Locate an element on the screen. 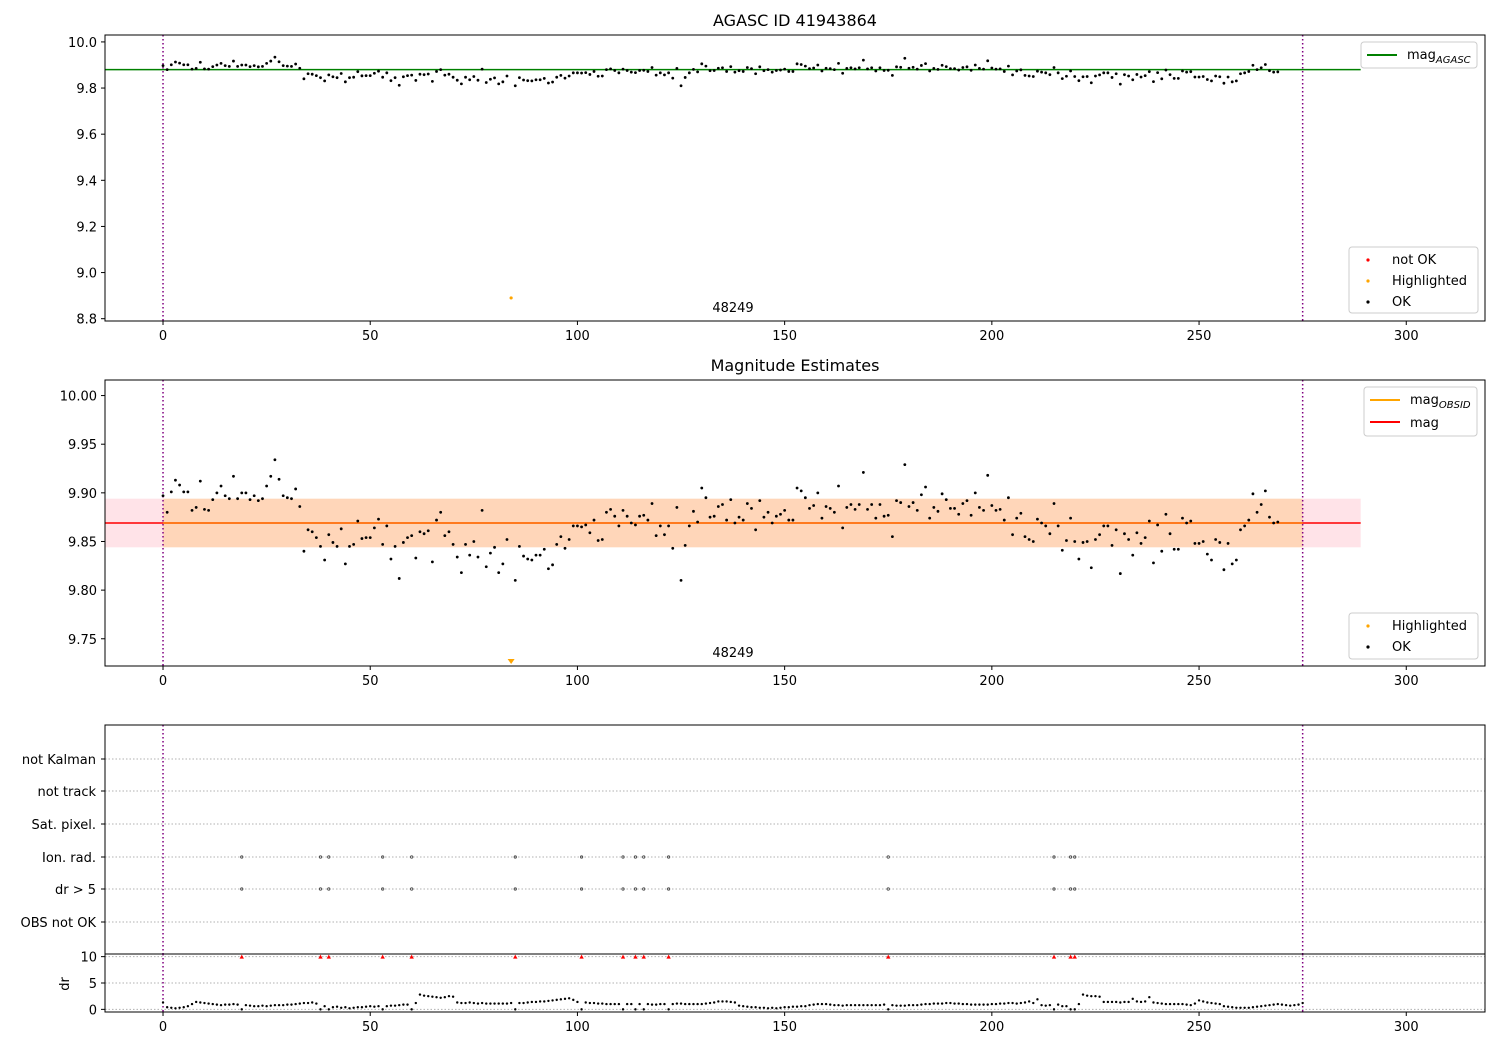  flag-row-label: Ion. rad. is located at coordinates (69, 858).